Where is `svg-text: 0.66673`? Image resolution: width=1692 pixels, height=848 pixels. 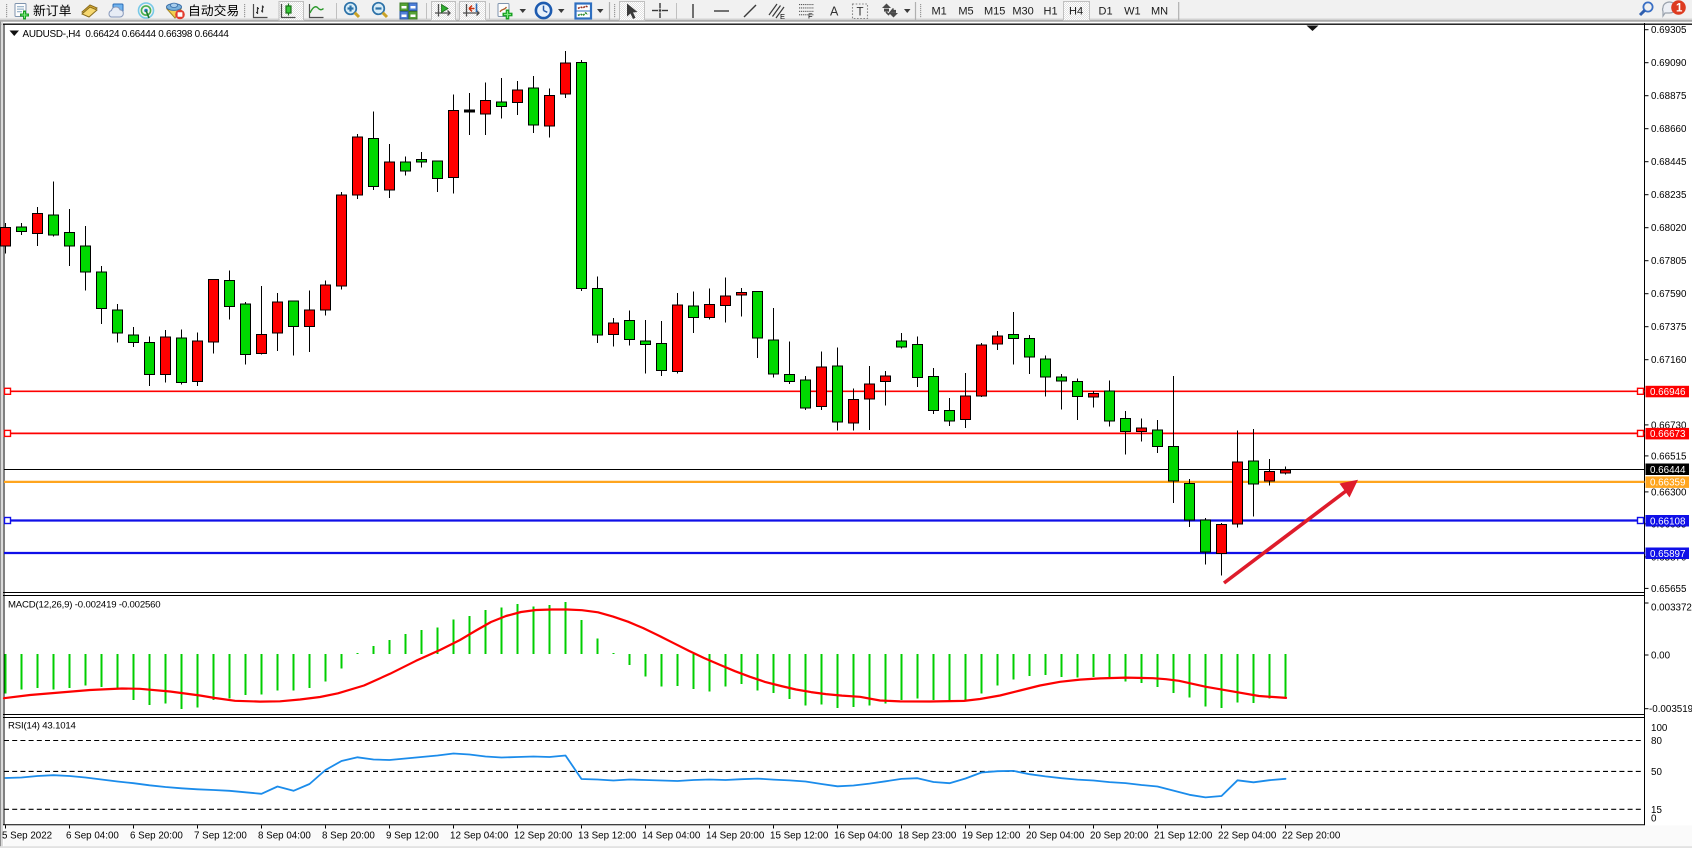 svg-text: 0.66673 is located at coordinates (1668, 434).